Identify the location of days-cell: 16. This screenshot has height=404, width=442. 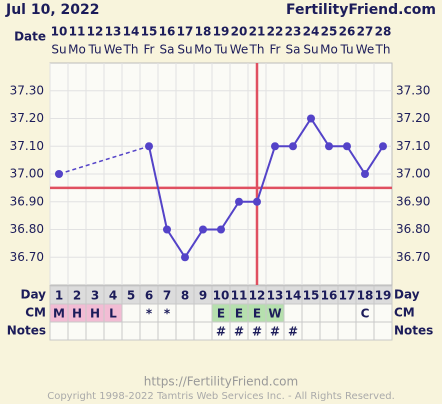
(329, 296).